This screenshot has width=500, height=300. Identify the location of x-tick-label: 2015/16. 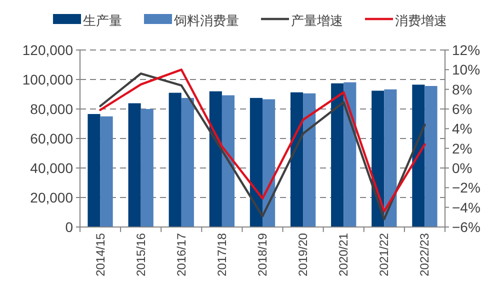
(141, 254).